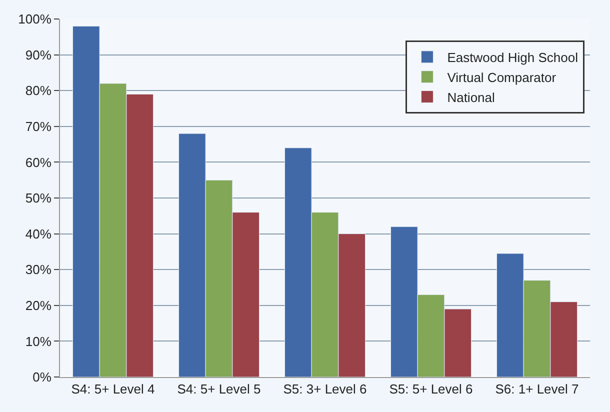  What do you see at coordinates (38, 162) in the screenshot?
I see `y-tick-label: 60%` at bounding box center [38, 162].